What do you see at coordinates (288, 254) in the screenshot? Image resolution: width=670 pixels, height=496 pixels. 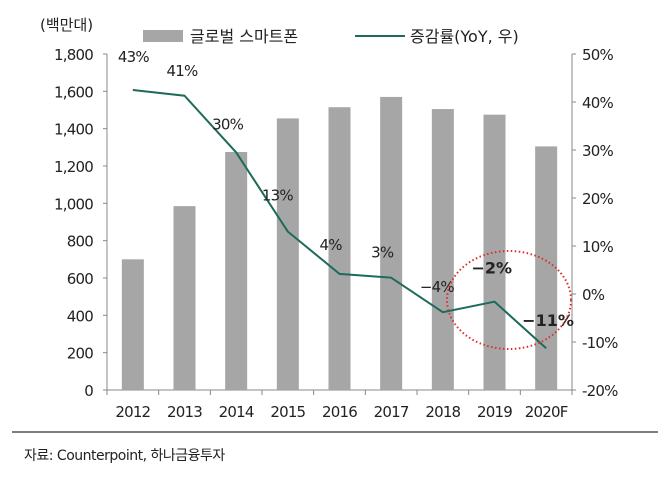 I see `bar-2015` at bounding box center [288, 254].